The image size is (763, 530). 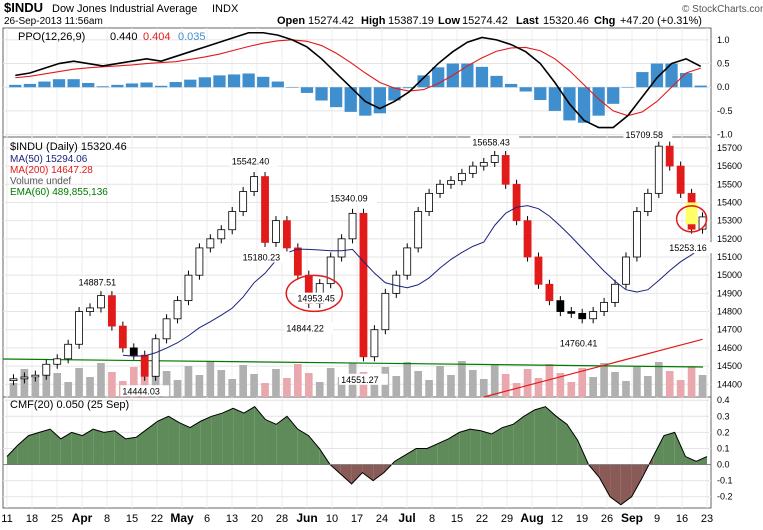 What do you see at coordinates (382, 519) in the screenshot?
I see `x-tick-label: 24` at bounding box center [382, 519].